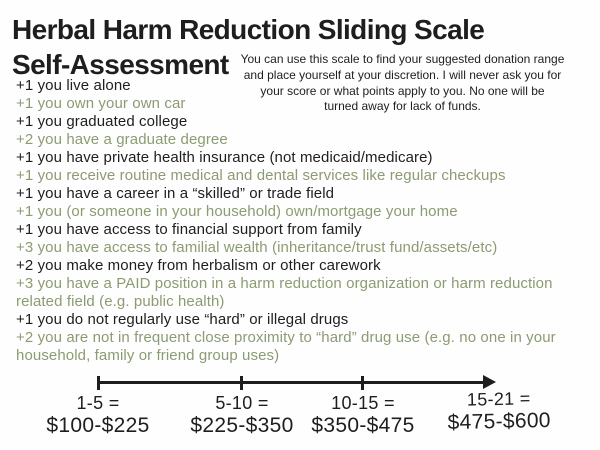  Describe the element at coordinates (102, 121) in the screenshot. I see `points-list-item: +1 you graduated college` at that location.